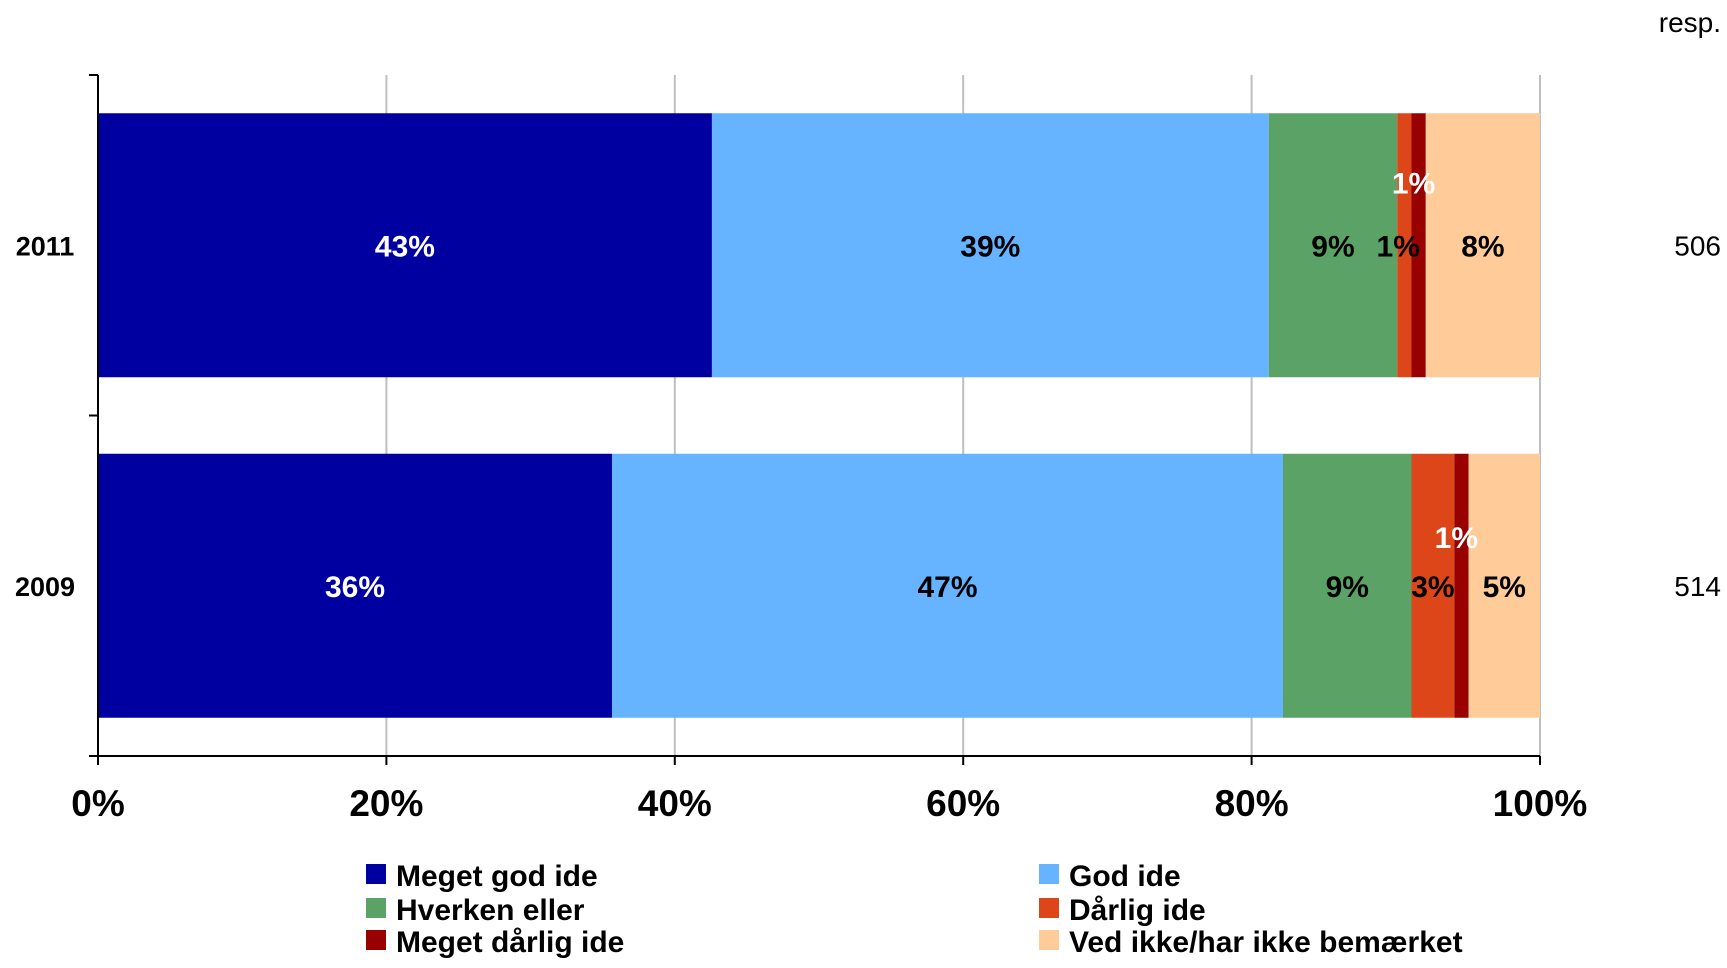 This screenshot has width=1727, height=968. Describe the element at coordinates (1690, 304) in the screenshot. I see `respondents-column: resp. 506 514` at that location.